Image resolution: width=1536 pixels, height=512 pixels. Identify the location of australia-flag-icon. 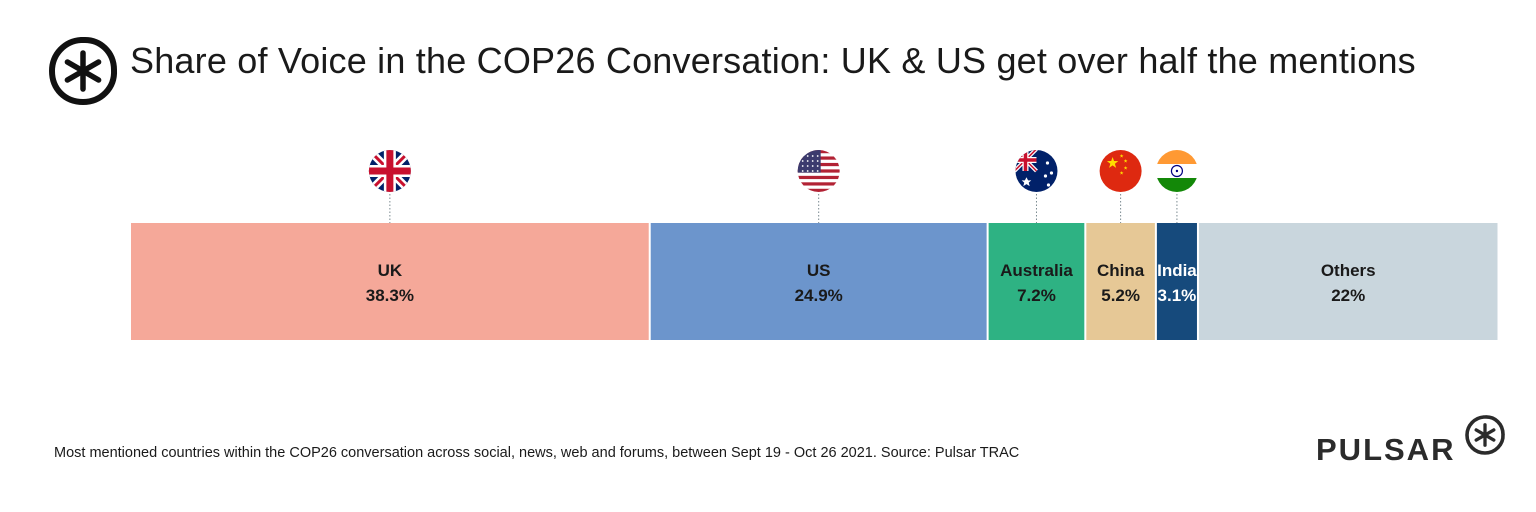
(1036, 171).